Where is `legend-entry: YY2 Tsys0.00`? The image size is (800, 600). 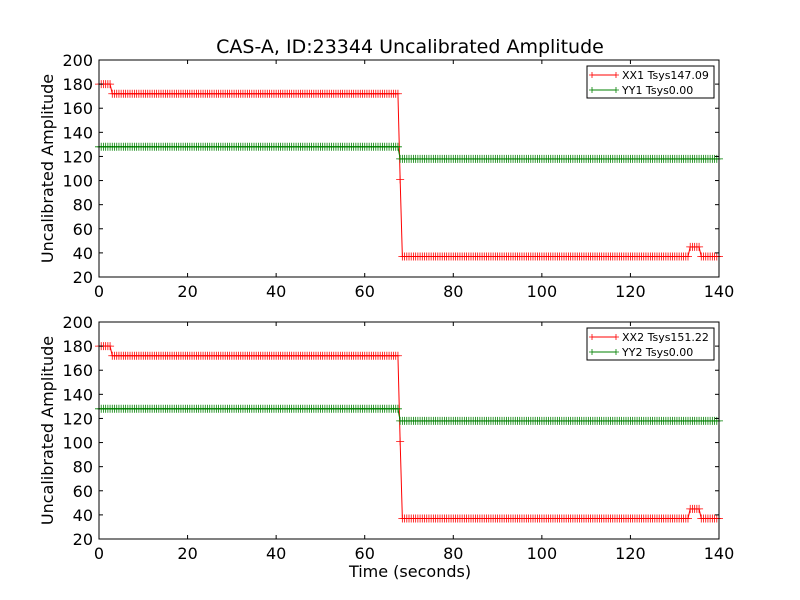
legend-entry: YY2 Tsys0.00 is located at coordinates (641, 352).